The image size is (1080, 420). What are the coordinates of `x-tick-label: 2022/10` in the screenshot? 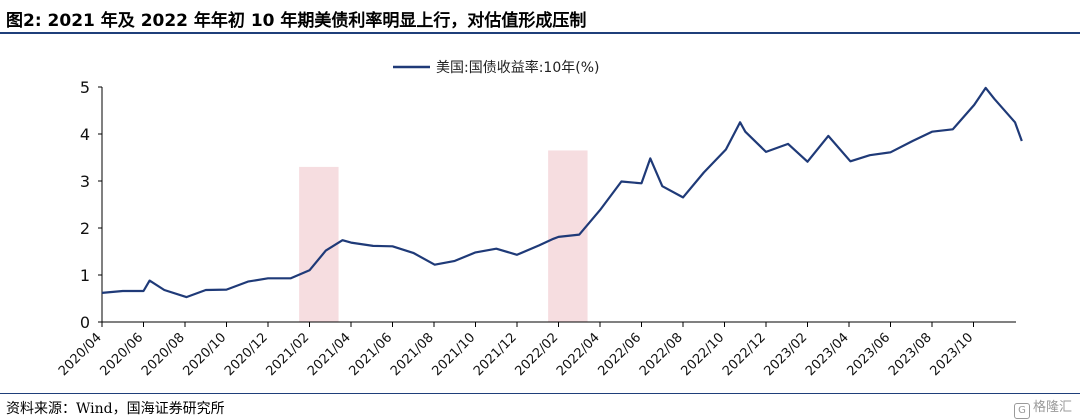 It's located at (703, 354).